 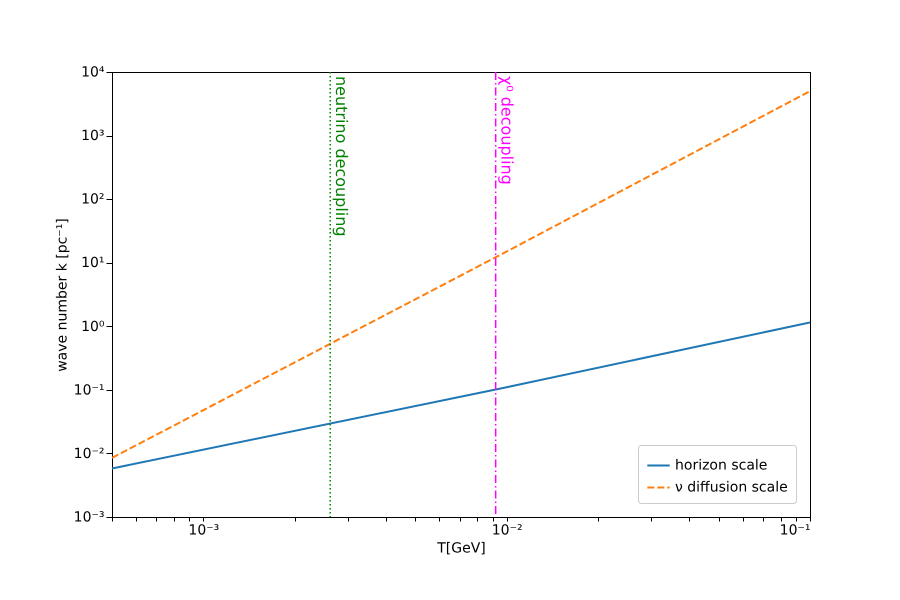 I want to click on y-tick-label: 10², so click(x=92, y=200).